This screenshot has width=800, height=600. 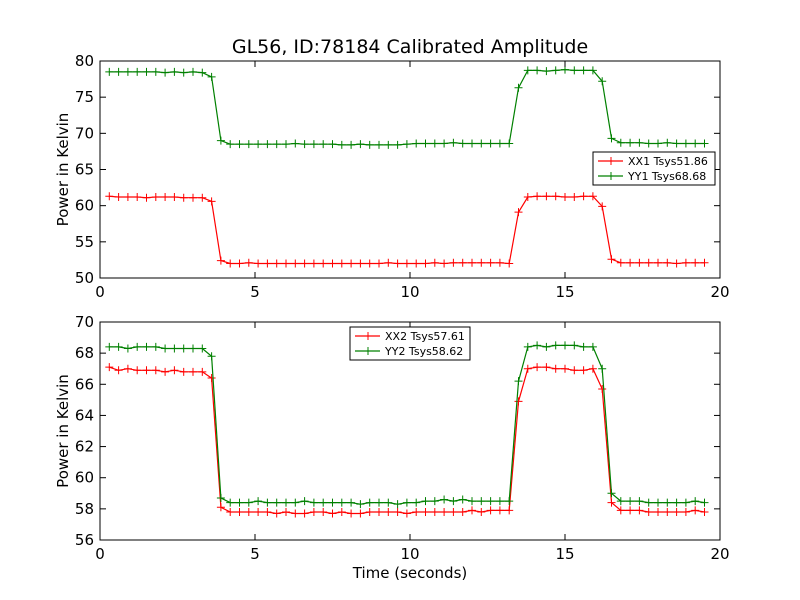 I want to click on x-tick-label: 10, so click(x=409, y=292).